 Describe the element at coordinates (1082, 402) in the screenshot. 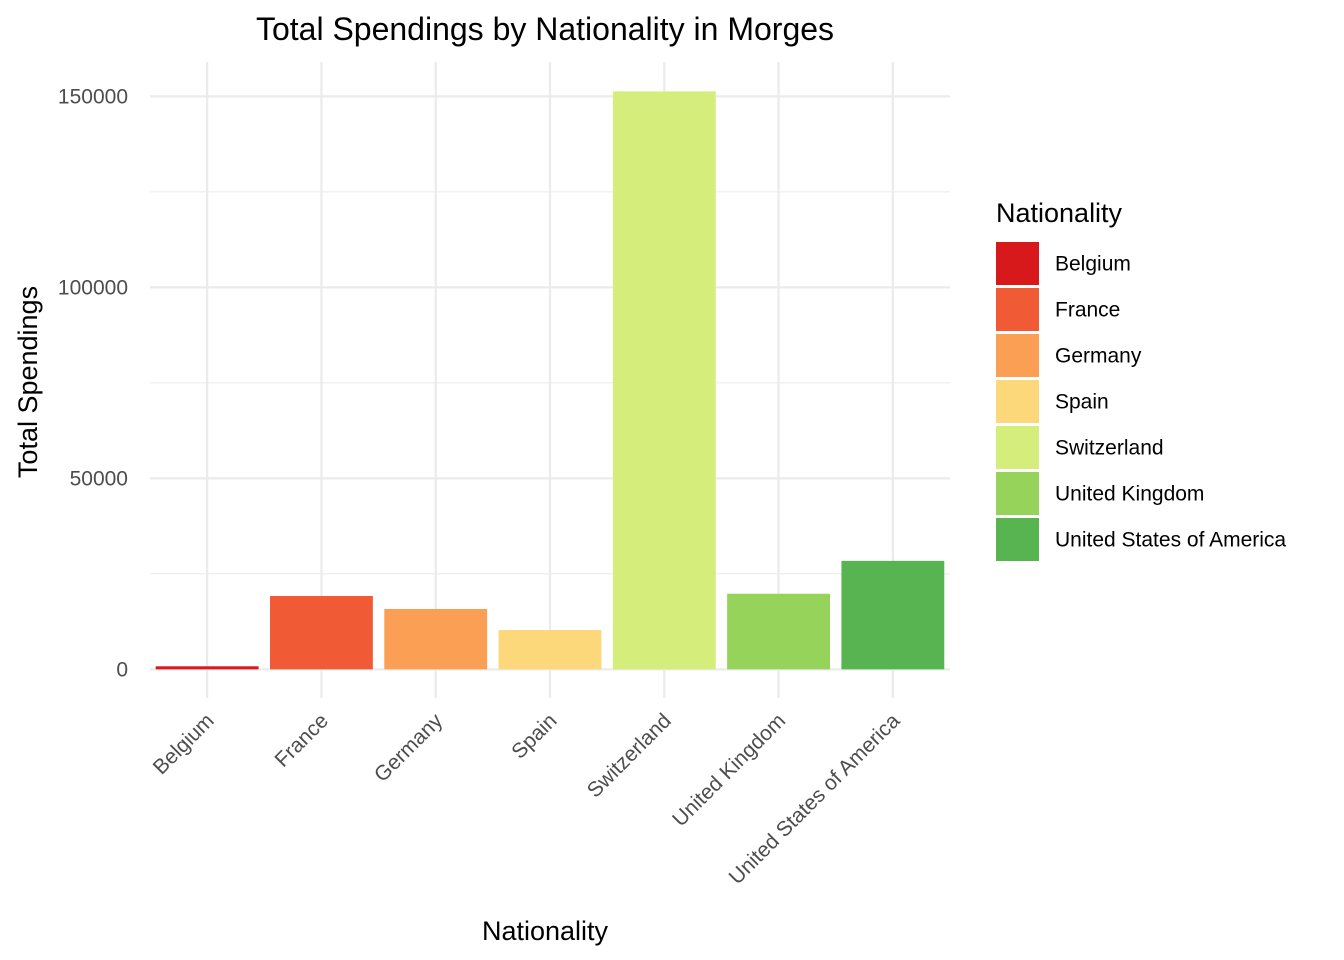

I see `legend-label: Spain` at that location.